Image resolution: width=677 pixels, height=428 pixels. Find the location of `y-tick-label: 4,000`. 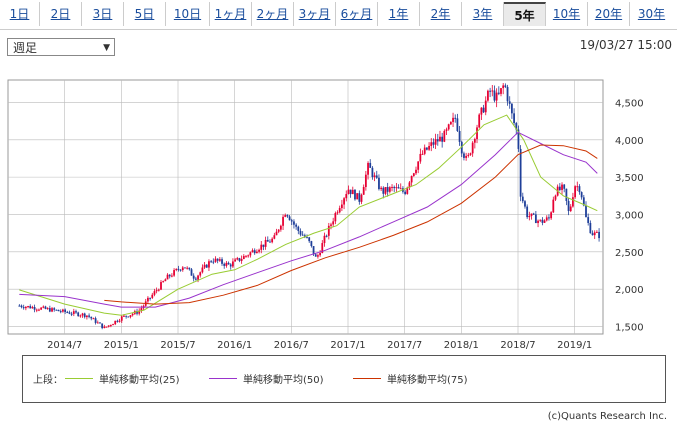

y-tick-label: 4,000 is located at coordinates (629, 141).